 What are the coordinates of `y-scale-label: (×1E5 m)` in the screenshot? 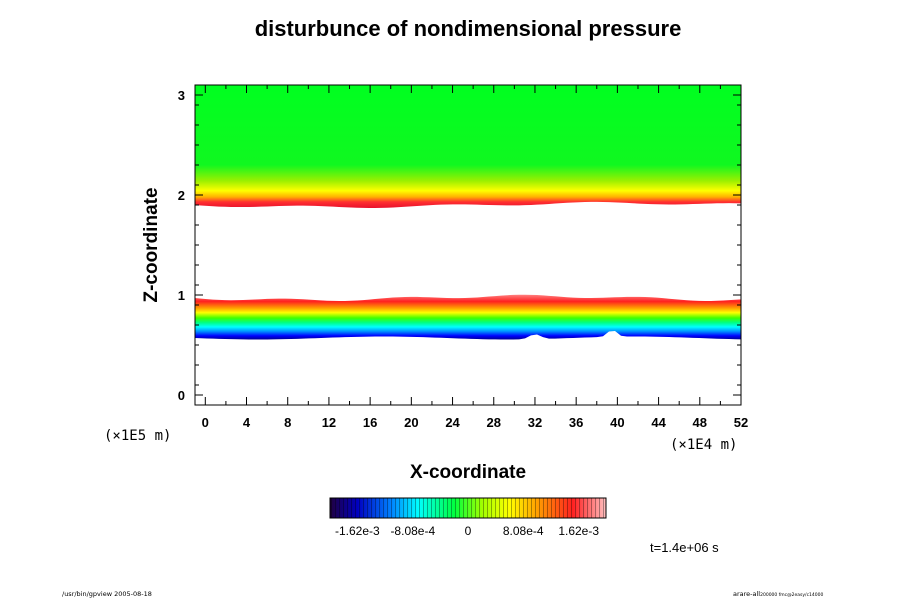 It's located at (137, 436).